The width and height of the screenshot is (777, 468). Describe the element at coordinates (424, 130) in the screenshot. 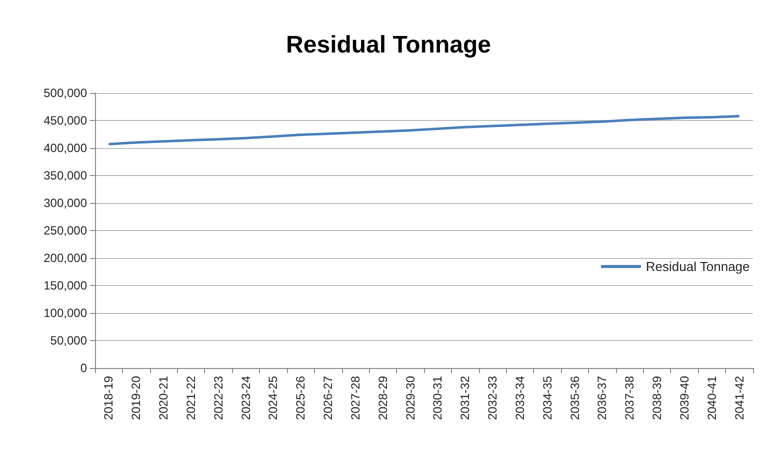

I see `line-series` at that location.